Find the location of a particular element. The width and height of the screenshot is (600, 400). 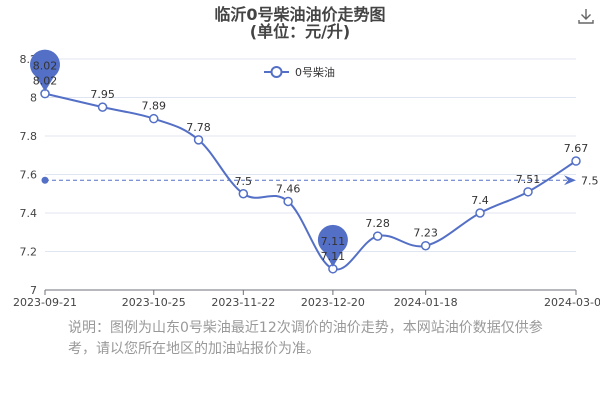

average-line-label: 7.5 is located at coordinates (590, 180).